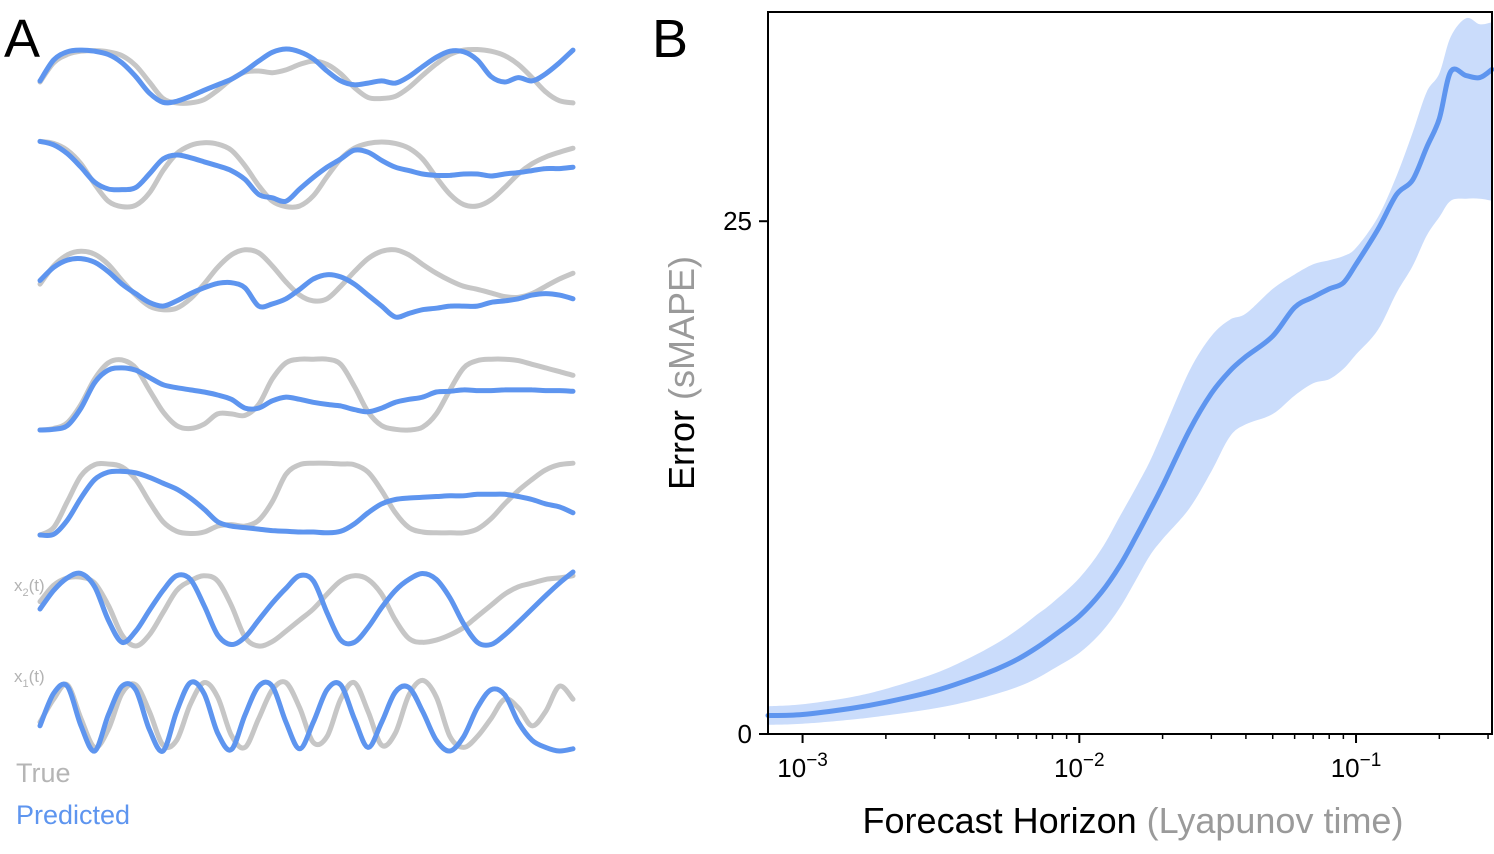  I want to click on y-tick-label: 0, so click(745, 734).